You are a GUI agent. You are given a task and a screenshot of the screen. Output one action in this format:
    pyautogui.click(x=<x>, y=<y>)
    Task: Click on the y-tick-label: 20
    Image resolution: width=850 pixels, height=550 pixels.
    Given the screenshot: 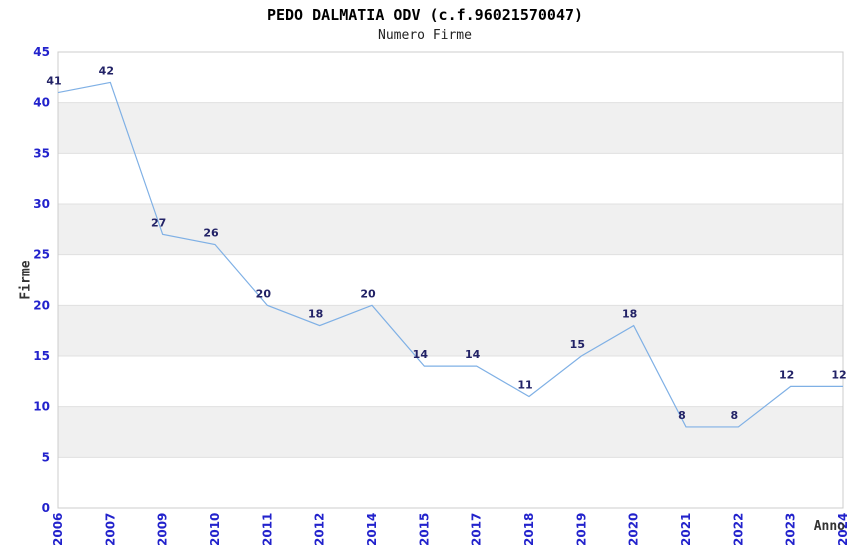 What is the action you would take?
    pyautogui.click(x=41, y=305)
    